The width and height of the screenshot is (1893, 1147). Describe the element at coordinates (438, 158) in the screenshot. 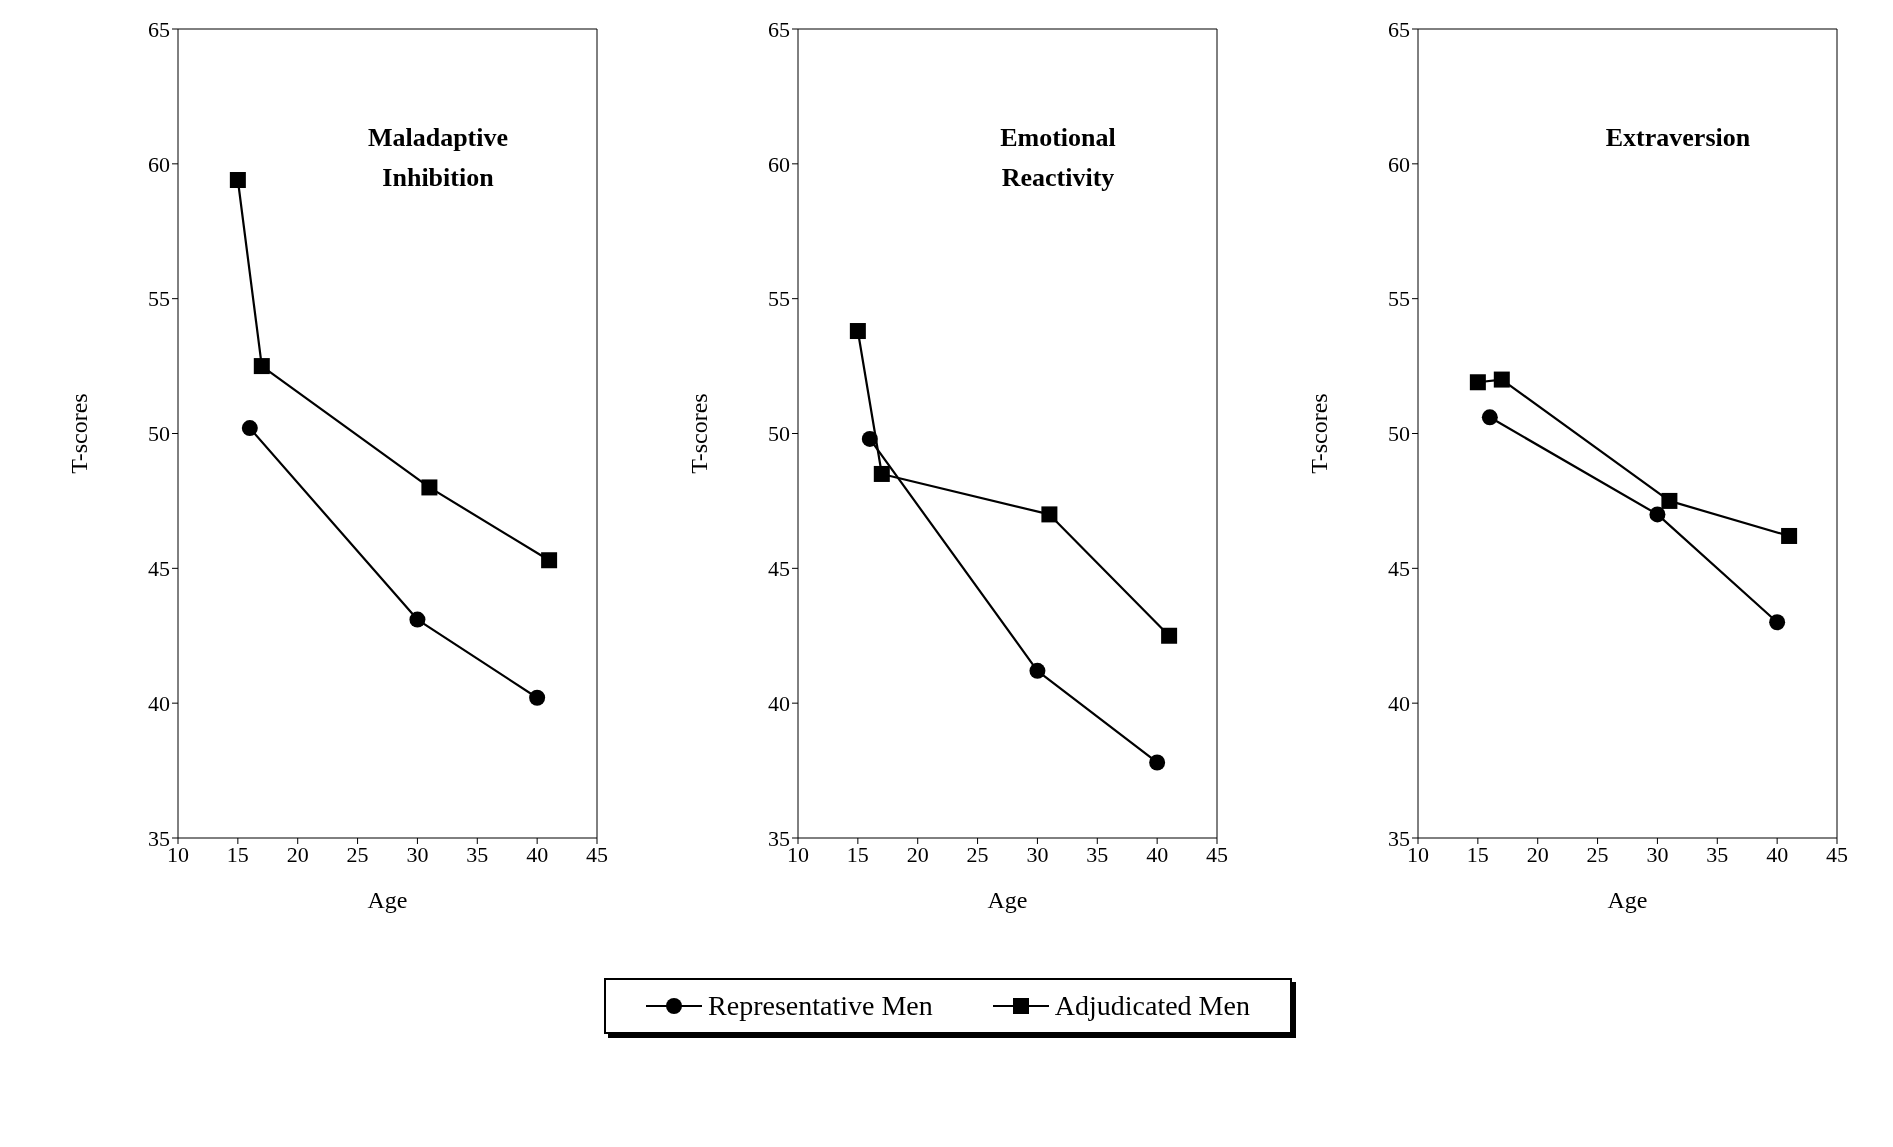

I see `text: Maladaptive Inhibition` at that location.